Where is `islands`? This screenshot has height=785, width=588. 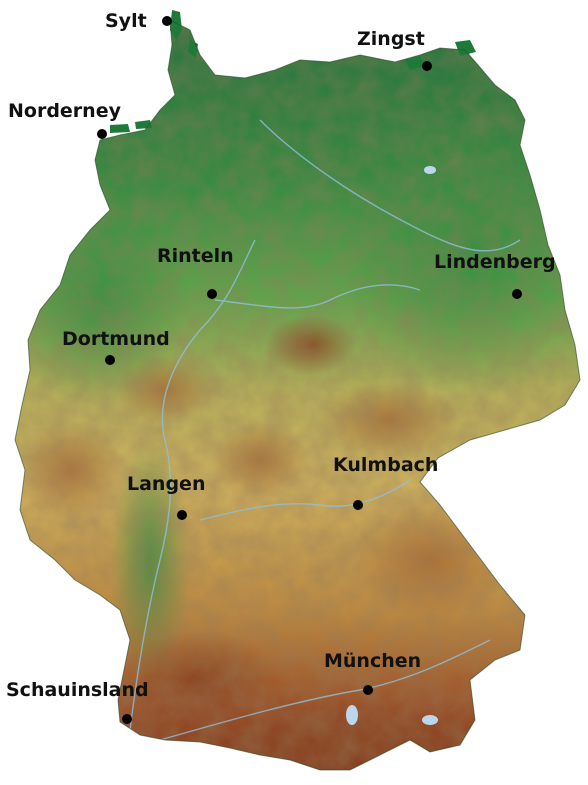 islands is located at coordinates (293, 71).